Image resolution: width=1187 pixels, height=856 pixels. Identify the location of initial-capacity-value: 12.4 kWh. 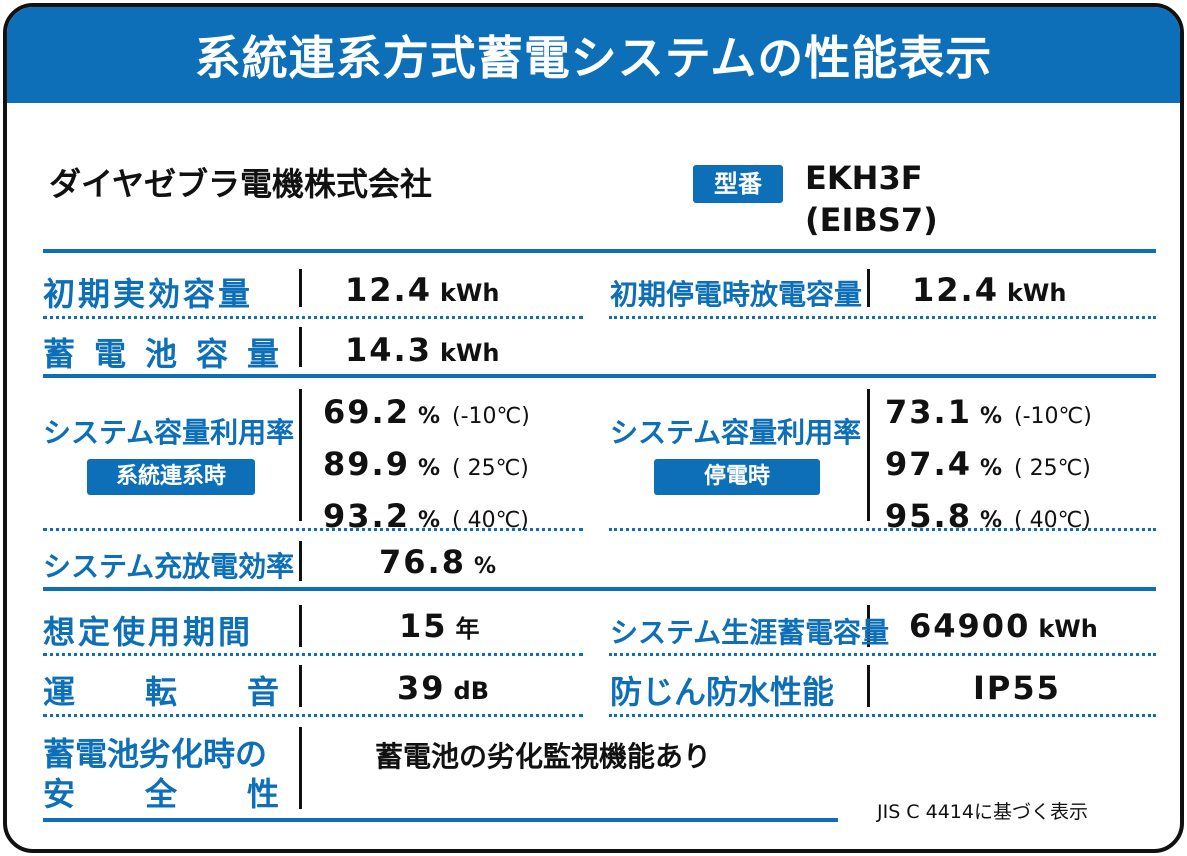
(422, 290).